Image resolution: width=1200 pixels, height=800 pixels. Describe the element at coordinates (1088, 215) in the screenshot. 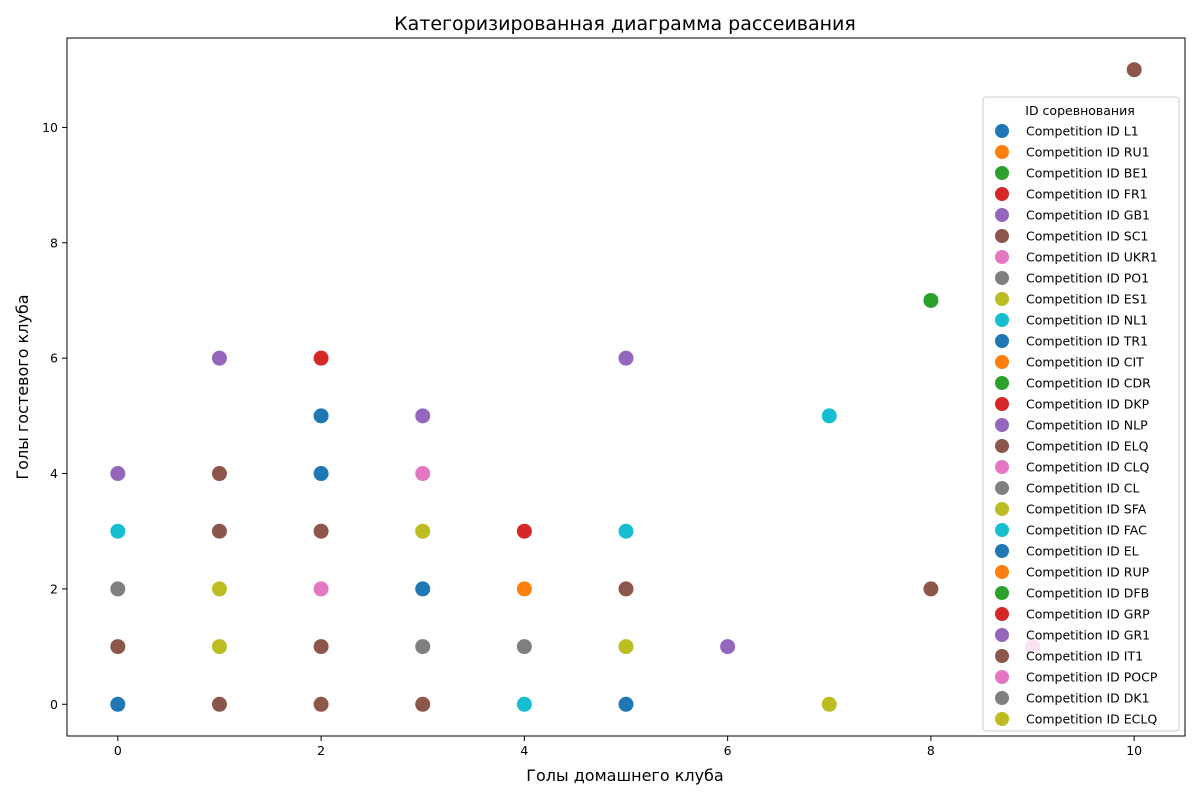

I see `legend-entry-label: Competition ID GB1` at that location.